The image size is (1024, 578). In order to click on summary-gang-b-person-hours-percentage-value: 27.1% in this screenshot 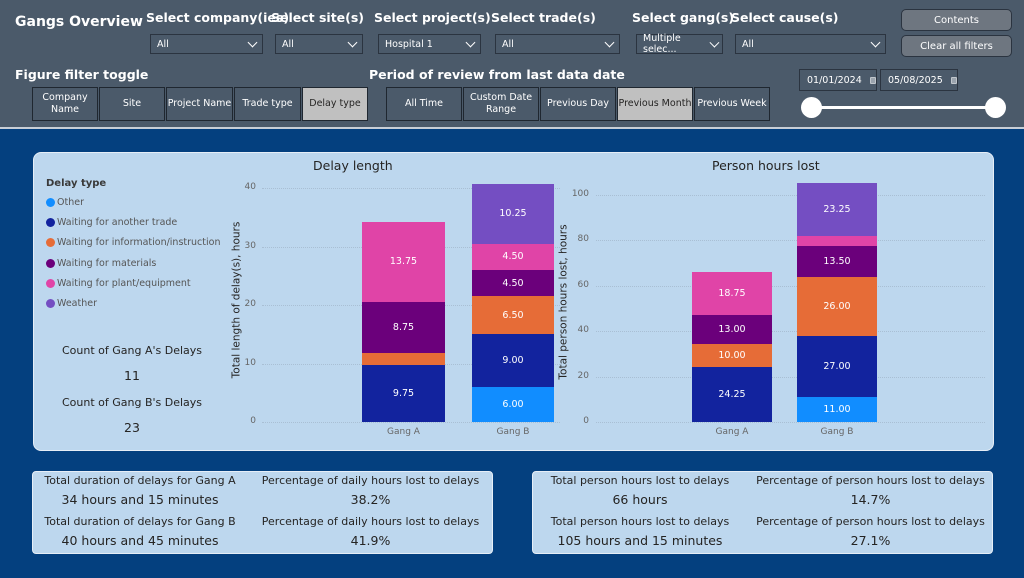, I will do `click(870, 540)`.